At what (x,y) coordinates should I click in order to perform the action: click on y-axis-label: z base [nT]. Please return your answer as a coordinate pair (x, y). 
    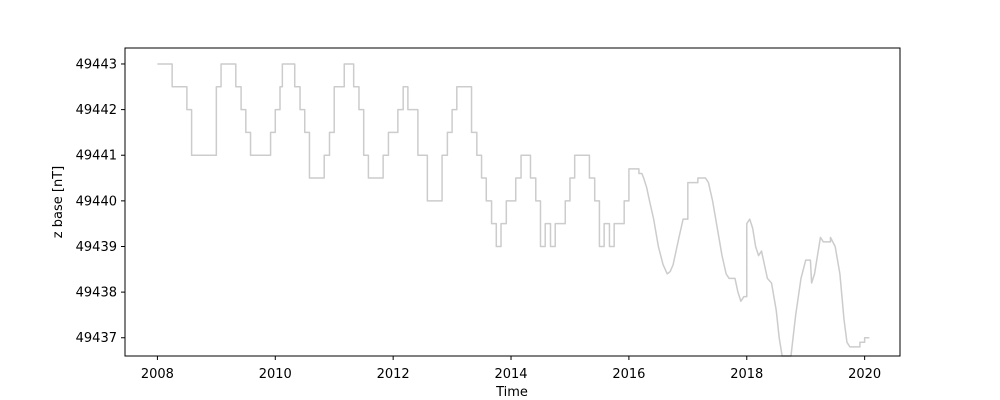
    Looking at the image, I should click on (58, 202).